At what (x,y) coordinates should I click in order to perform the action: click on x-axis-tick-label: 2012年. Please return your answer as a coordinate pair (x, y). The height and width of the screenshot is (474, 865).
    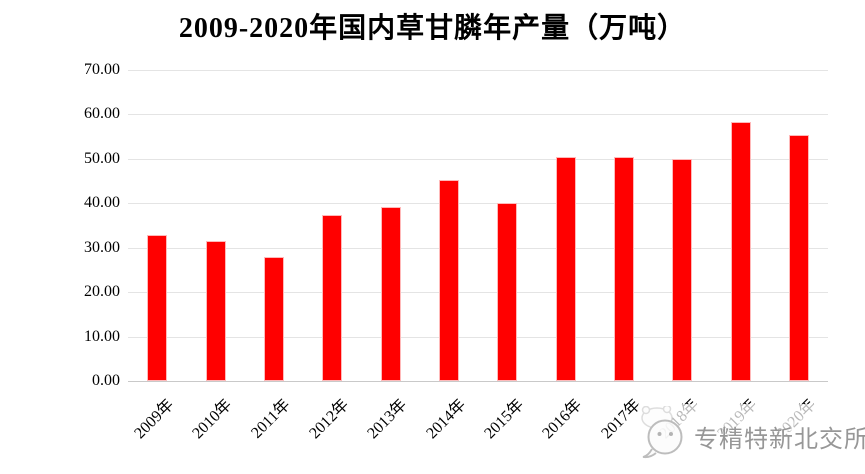
    Looking at the image, I should click on (329, 419).